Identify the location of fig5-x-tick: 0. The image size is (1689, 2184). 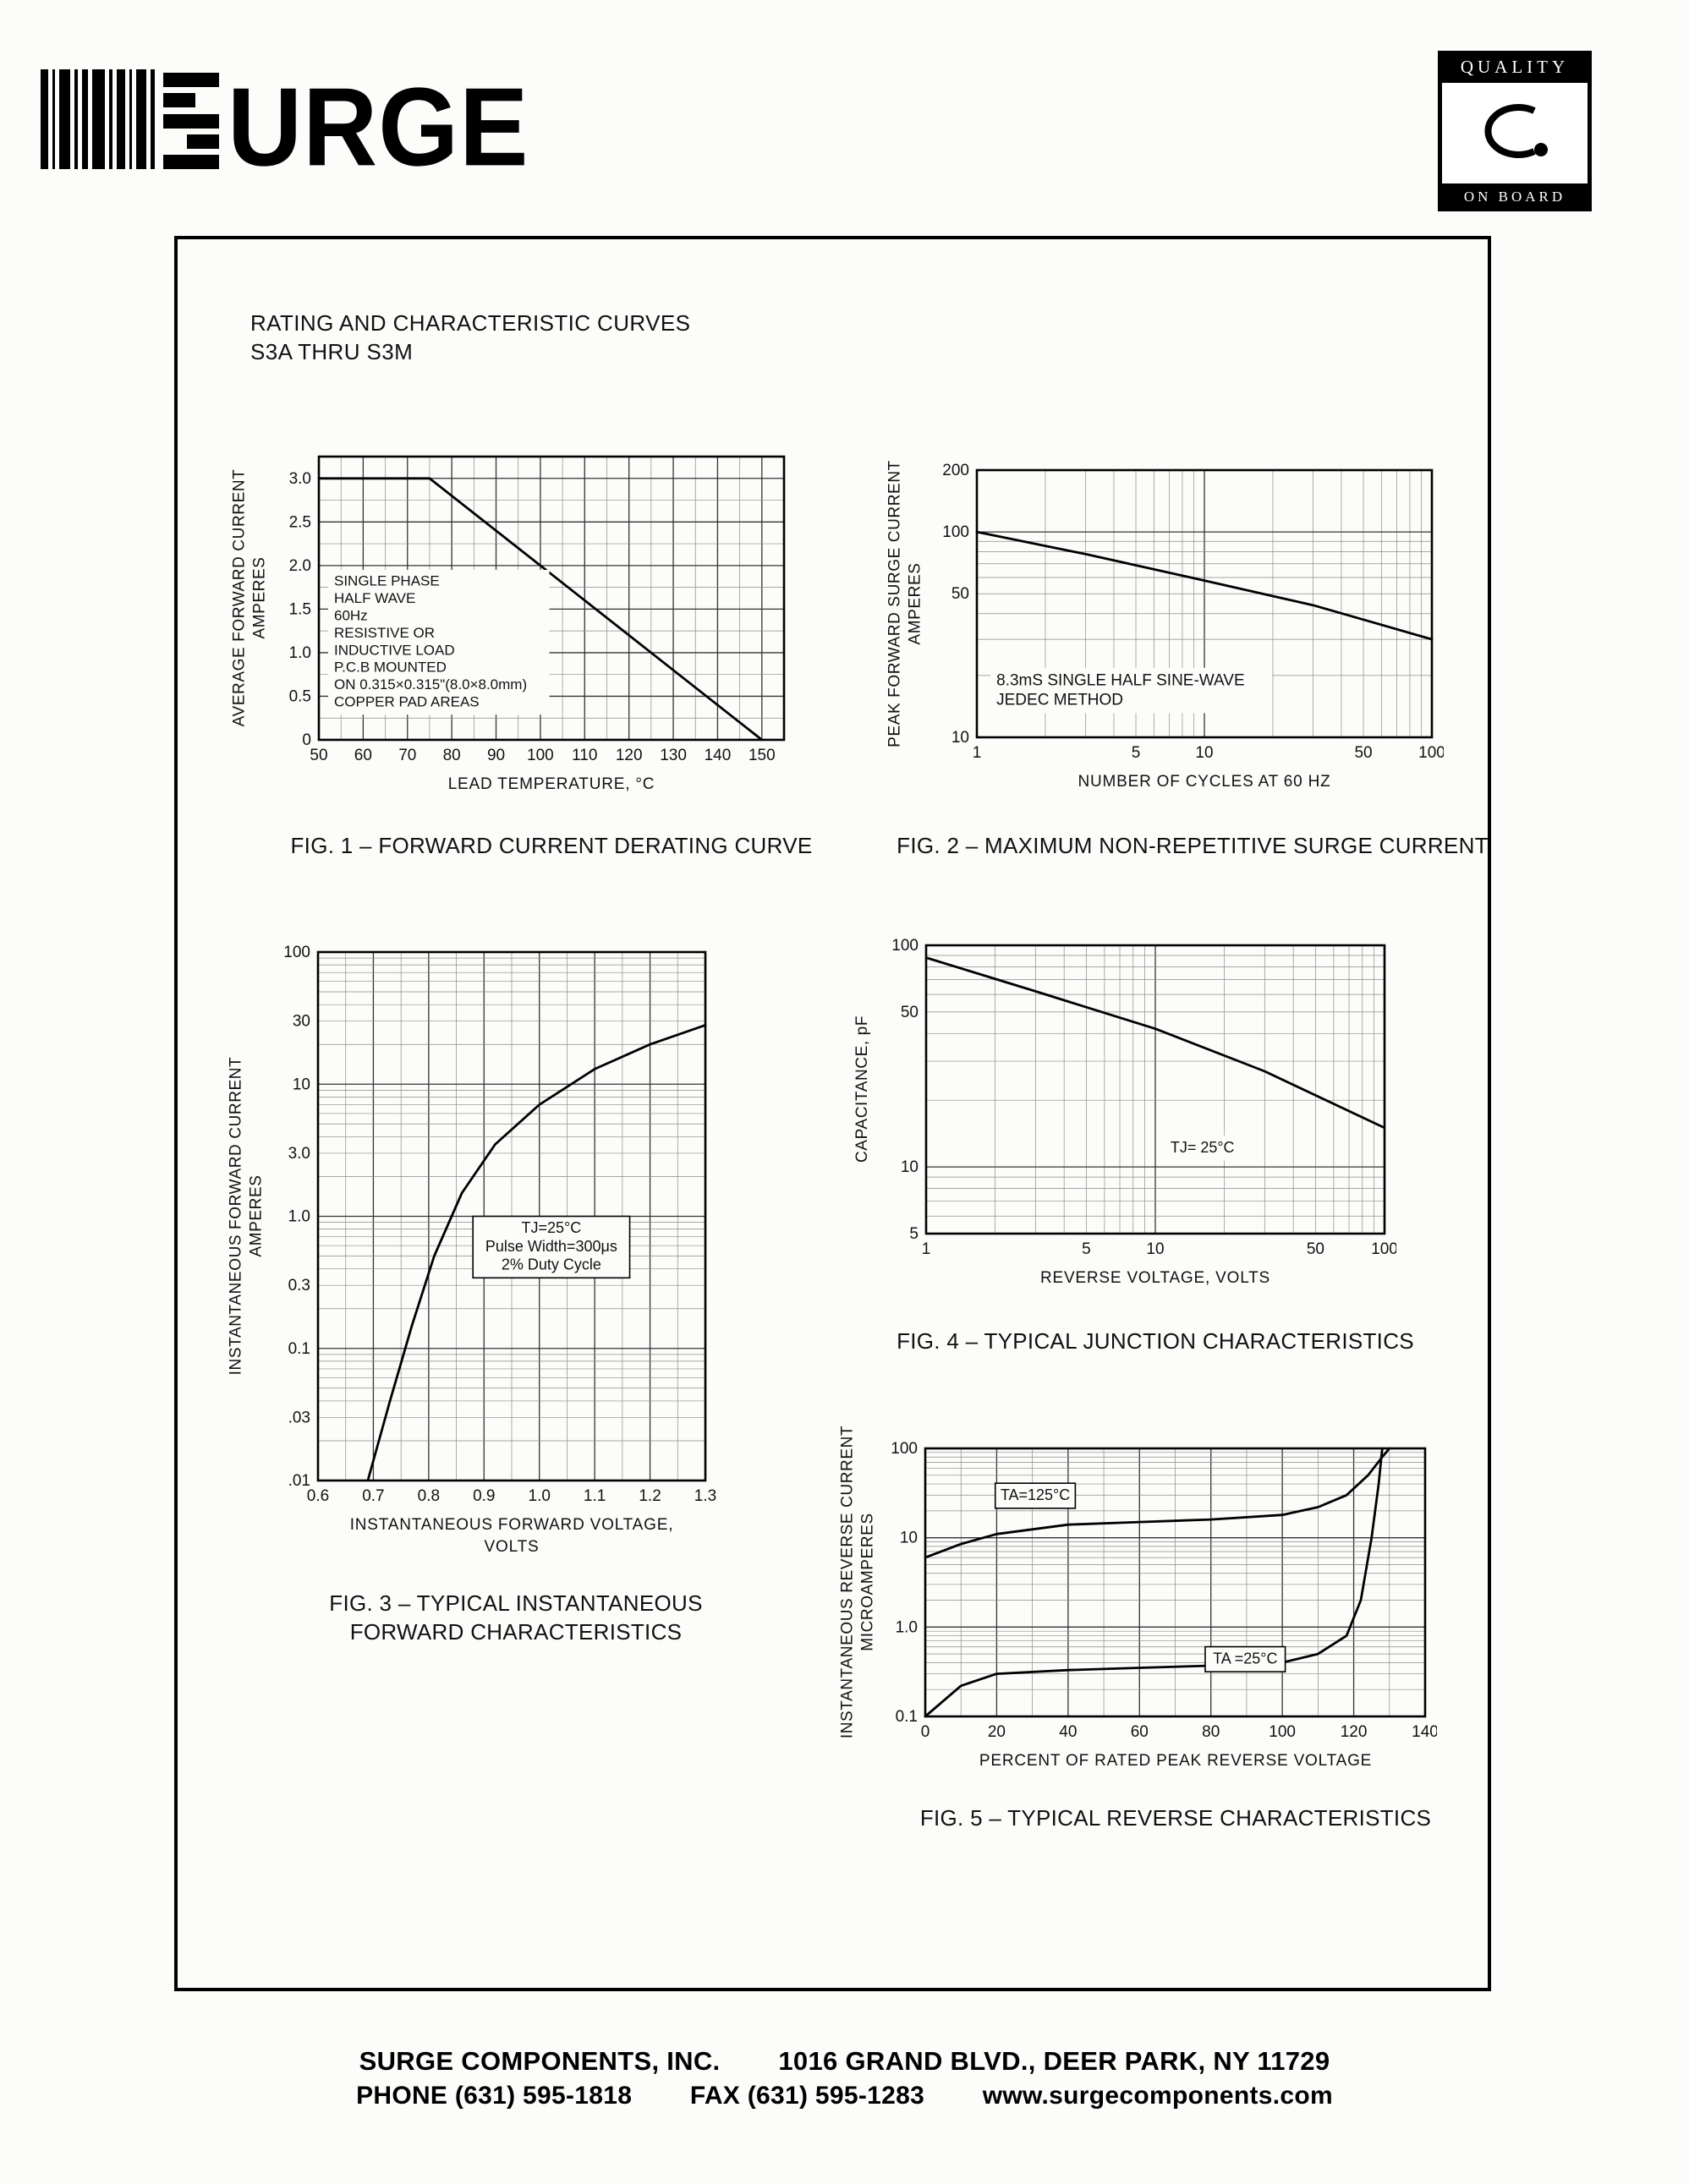
(926, 1732).